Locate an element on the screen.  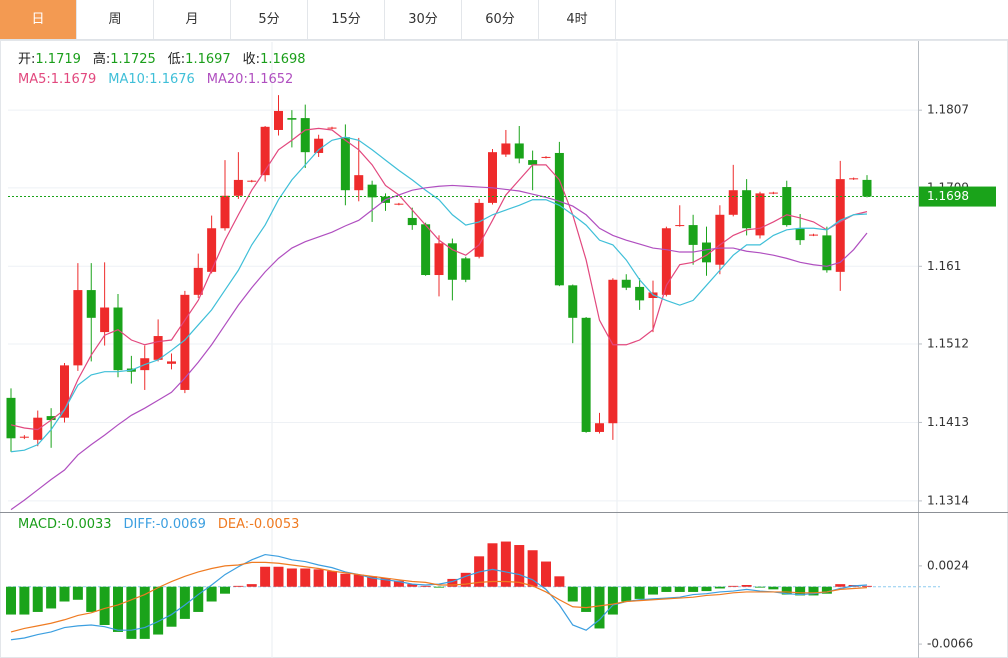
legend-row: MA5:1.1679 MA10:1.1676 MA20:1.1652 is located at coordinates (155, 79).